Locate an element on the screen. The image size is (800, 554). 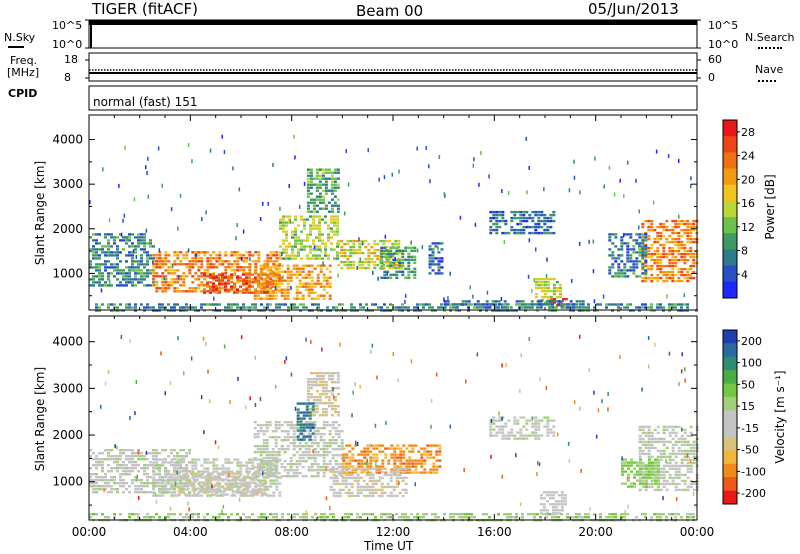
power-colorbar-swatch is located at coordinates (730, 144).